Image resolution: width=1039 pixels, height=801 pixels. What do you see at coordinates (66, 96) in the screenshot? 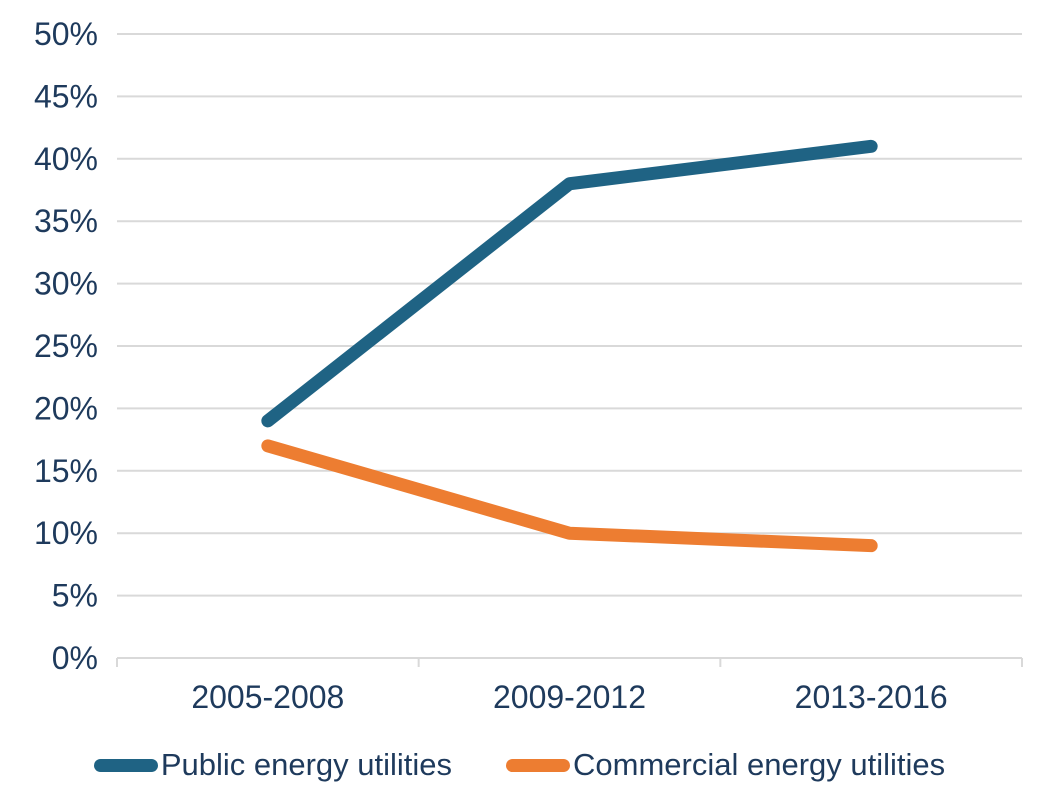
I see `y-tick-label: 45%` at bounding box center [66, 96].